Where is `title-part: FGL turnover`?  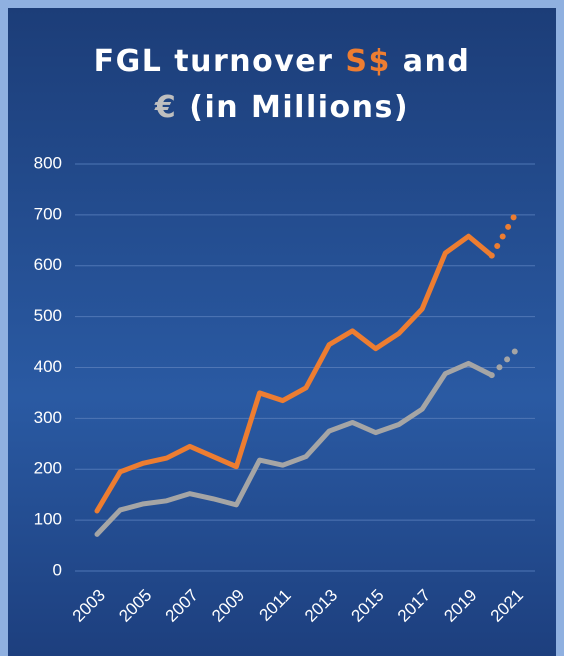 title-part: FGL turnover is located at coordinates (220, 61).